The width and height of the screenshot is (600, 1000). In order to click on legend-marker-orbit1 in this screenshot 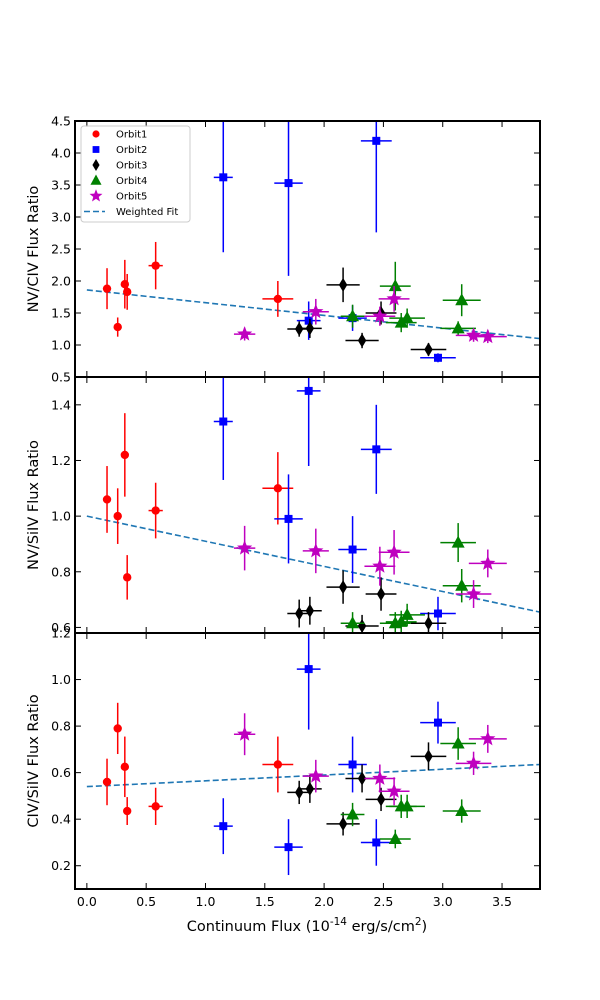, I will do `click(96, 134)`.